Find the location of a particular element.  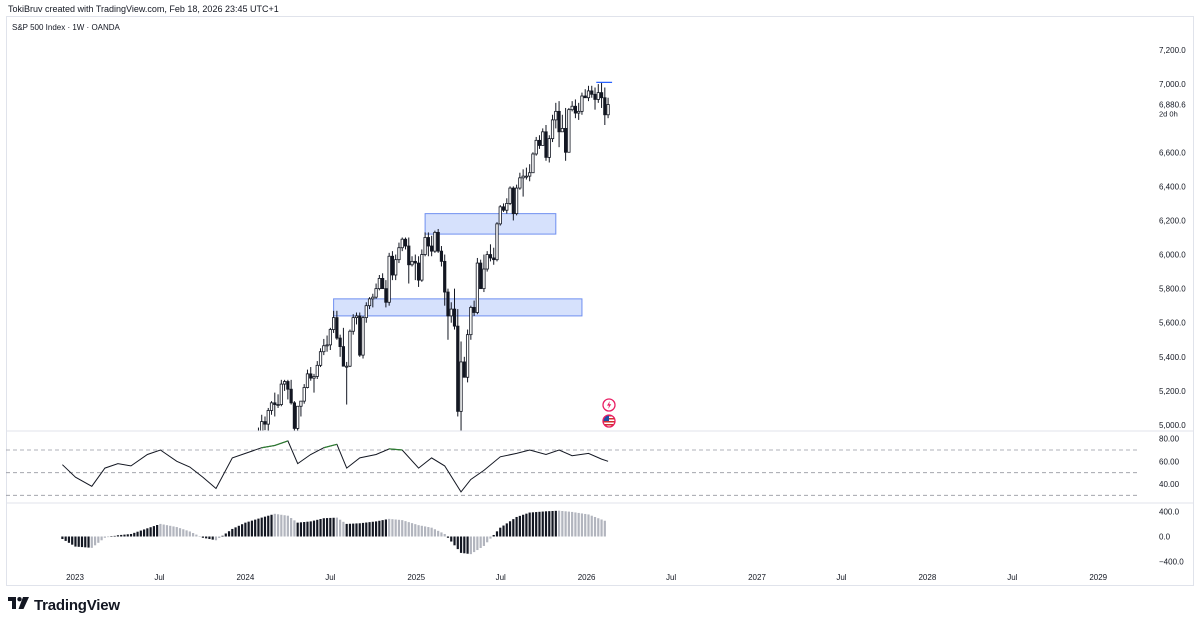

time-axis-label: 2027 is located at coordinates (757, 577).